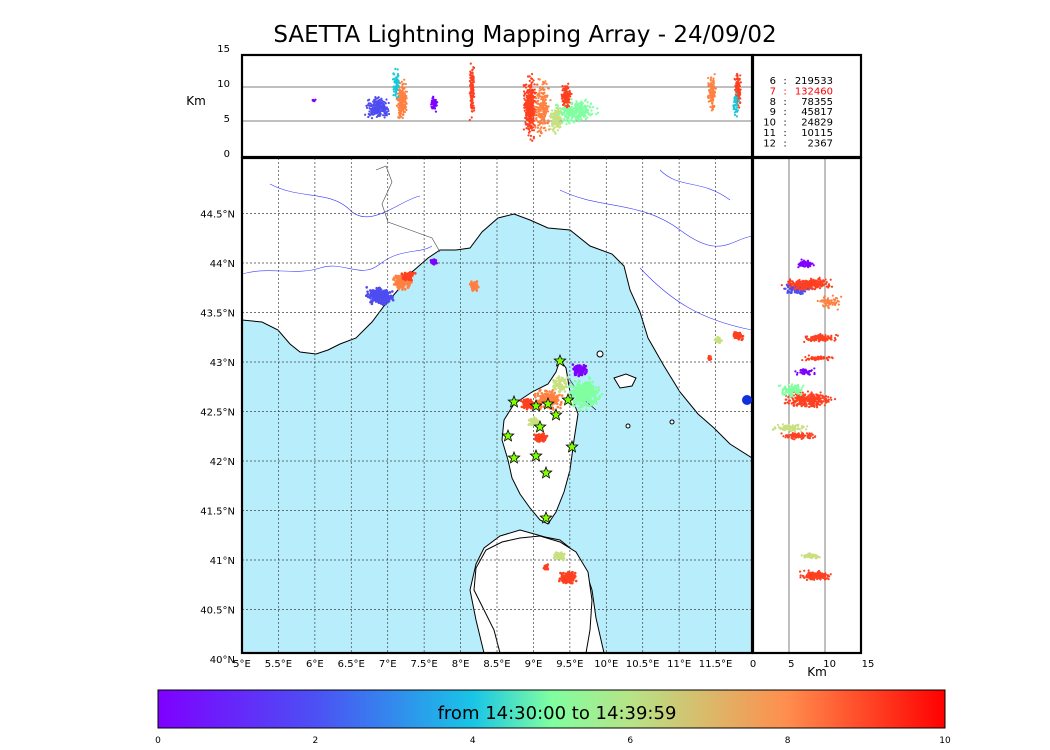 This screenshot has width=1050, height=750. What do you see at coordinates (655, 218) in the screenshot?
I see `river-po` at bounding box center [655, 218].